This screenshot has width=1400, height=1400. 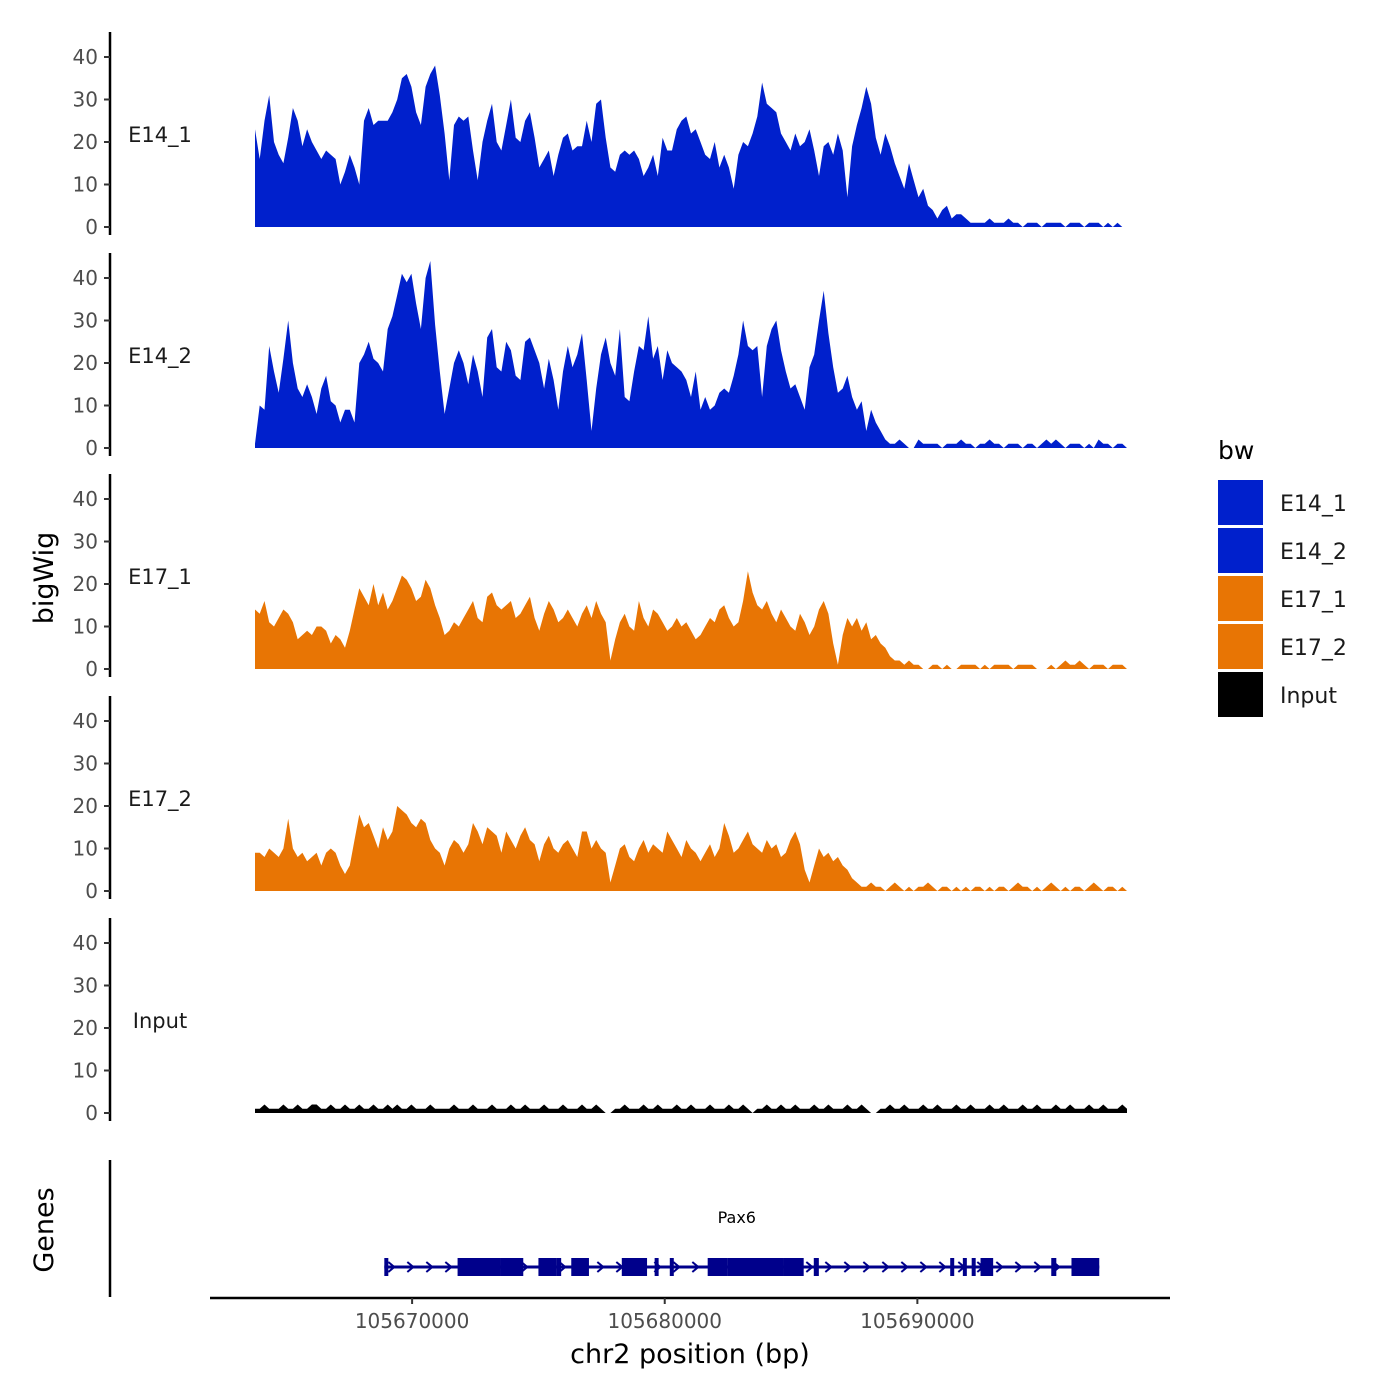 What do you see at coordinates (1313, 504) in the screenshot?
I see `legend-label: E14_1` at bounding box center [1313, 504].